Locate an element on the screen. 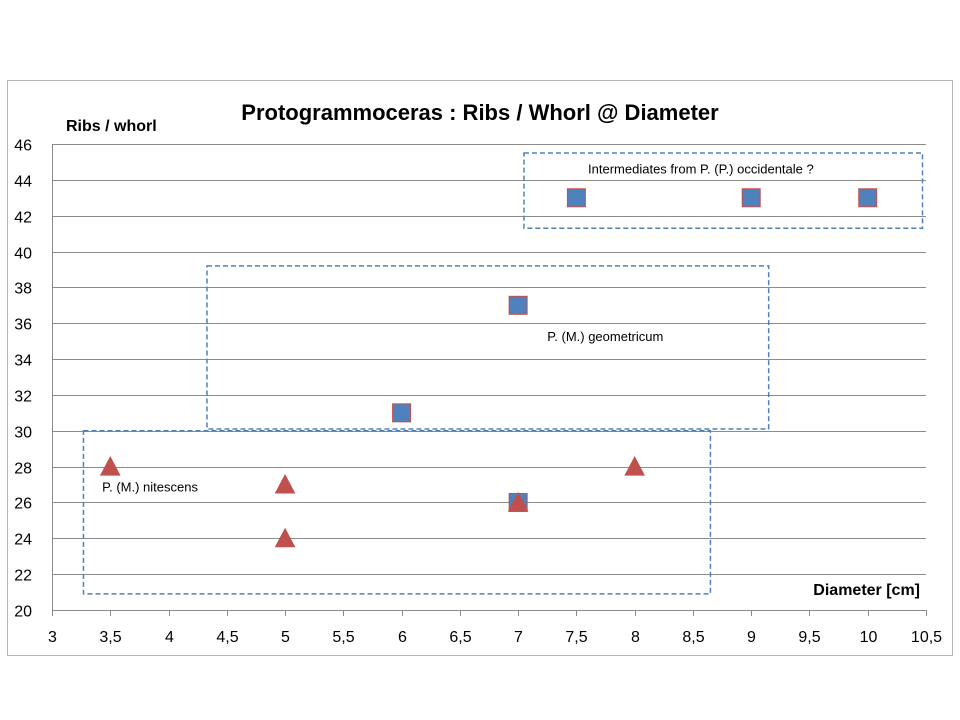 The height and width of the screenshot is (720, 960). x-tick-label: 3 is located at coordinates (52, 637).